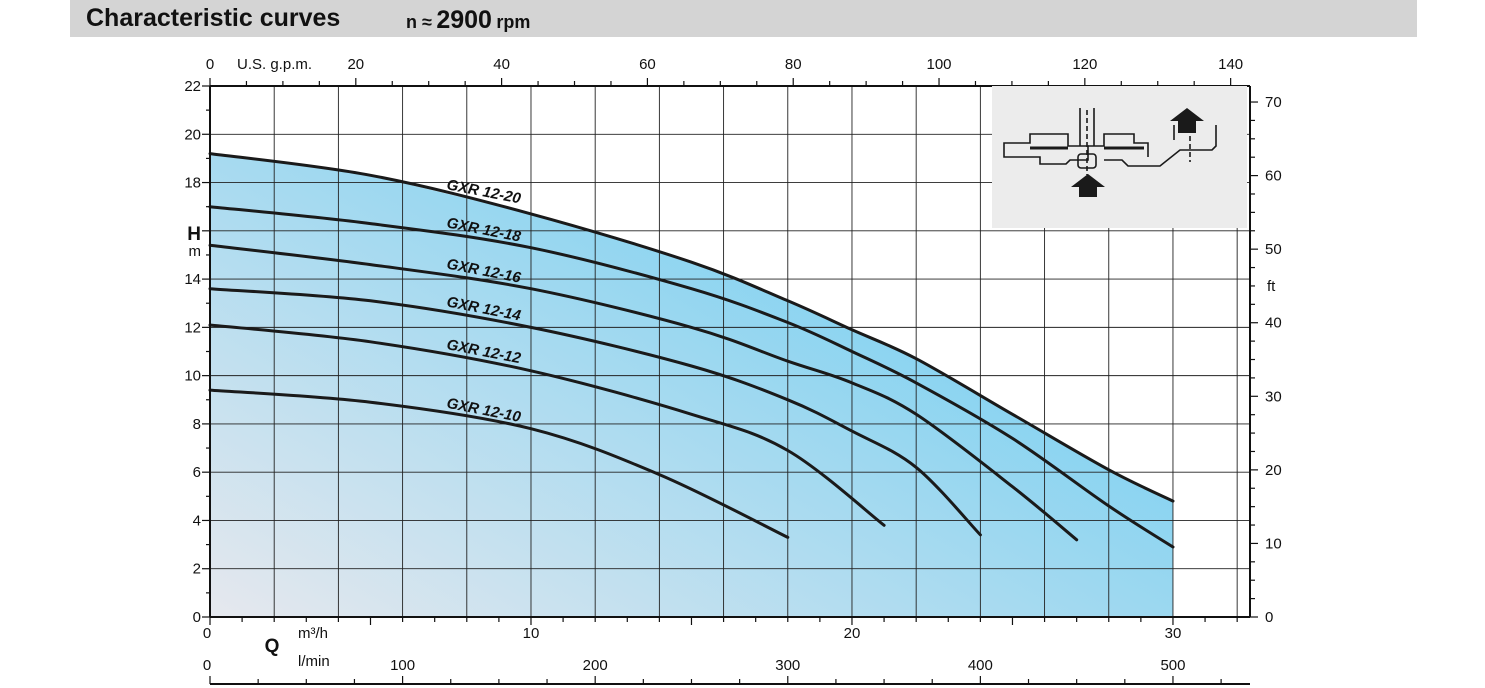 The image size is (1485, 688). What do you see at coordinates (464, 20) in the screenshot?
I see `speed-value: 2900` at bounding box center [464, 20].